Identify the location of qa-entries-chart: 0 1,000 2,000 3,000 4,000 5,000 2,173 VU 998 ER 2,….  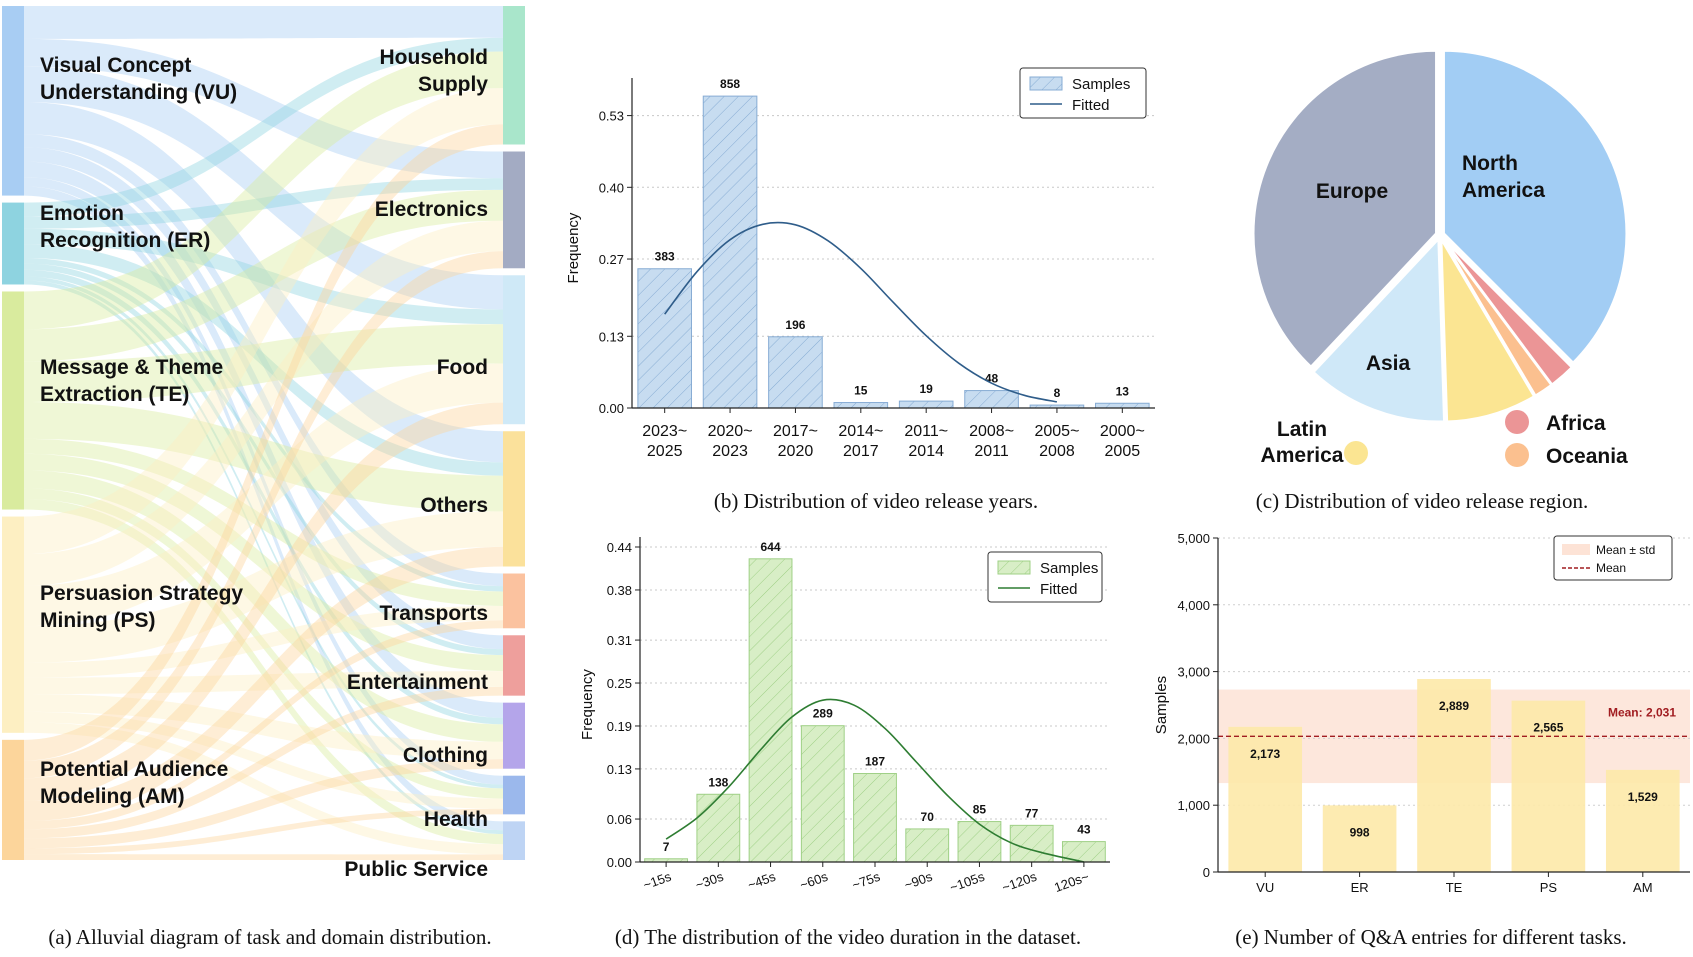
(1421, 713).